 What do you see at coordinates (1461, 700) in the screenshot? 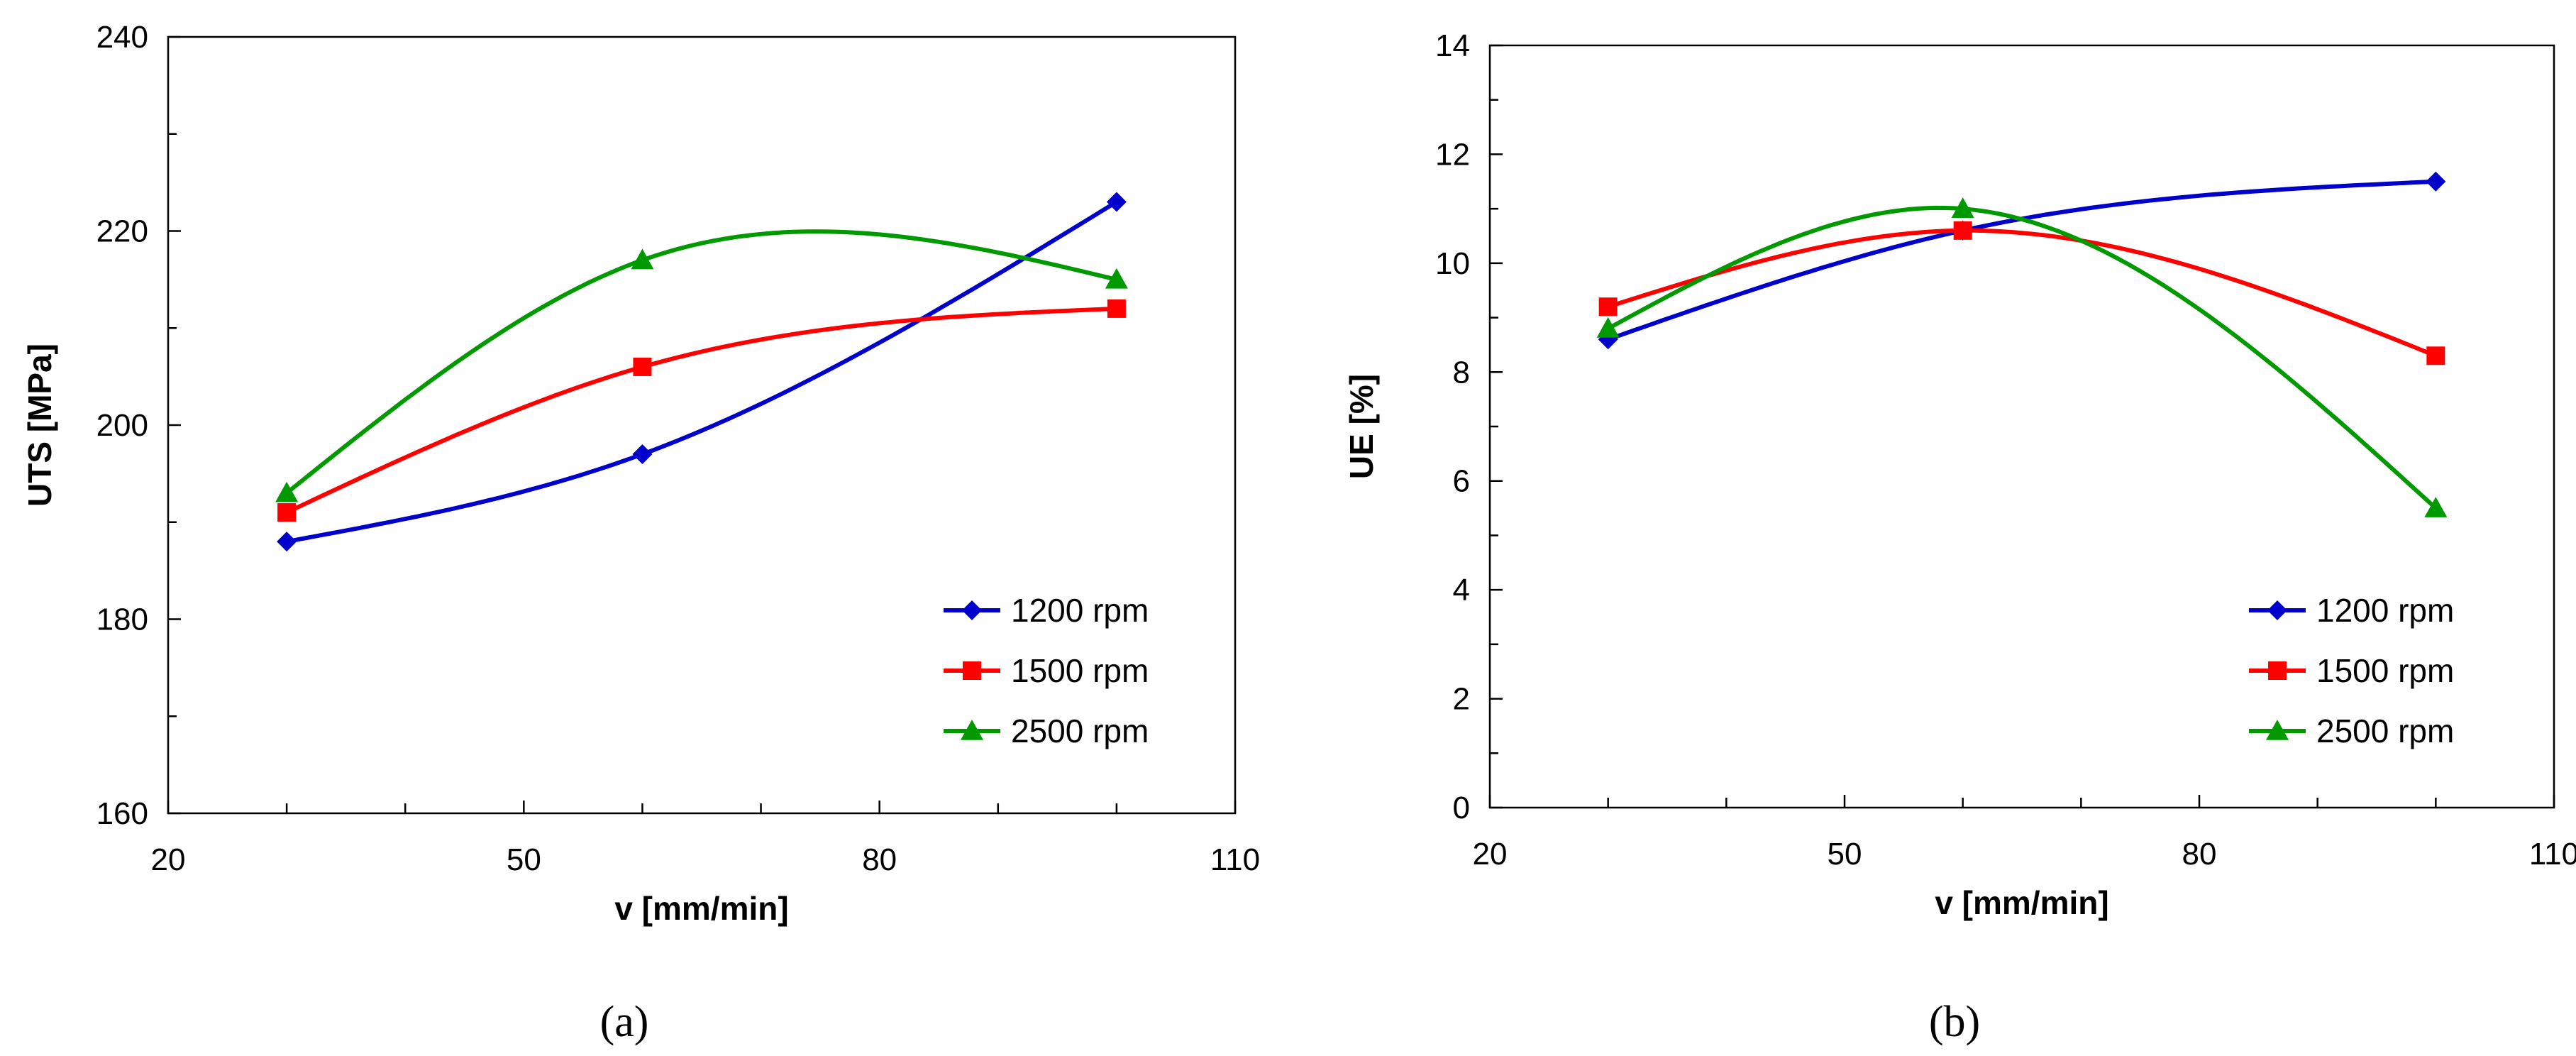
I see `y-tick-label: 2` at bounding box center [1461, 700].